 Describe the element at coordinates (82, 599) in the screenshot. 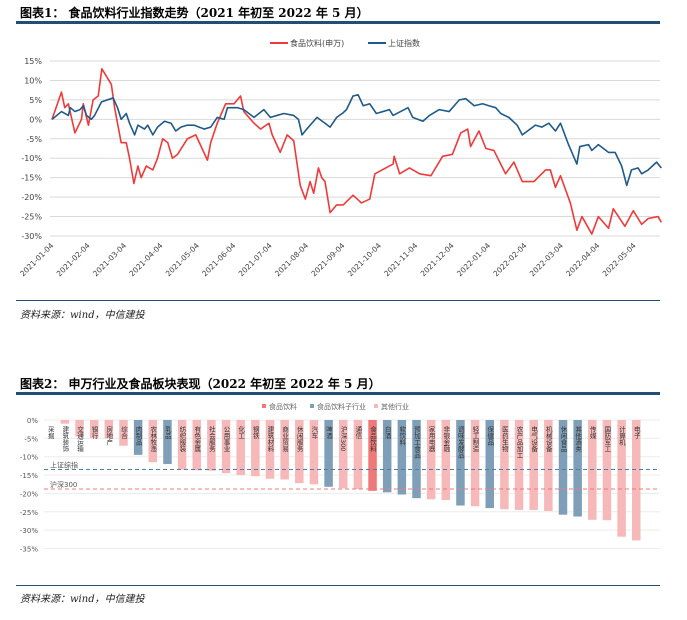

I see `figure2-source: 资料来源：wind，中信建投` at that location.